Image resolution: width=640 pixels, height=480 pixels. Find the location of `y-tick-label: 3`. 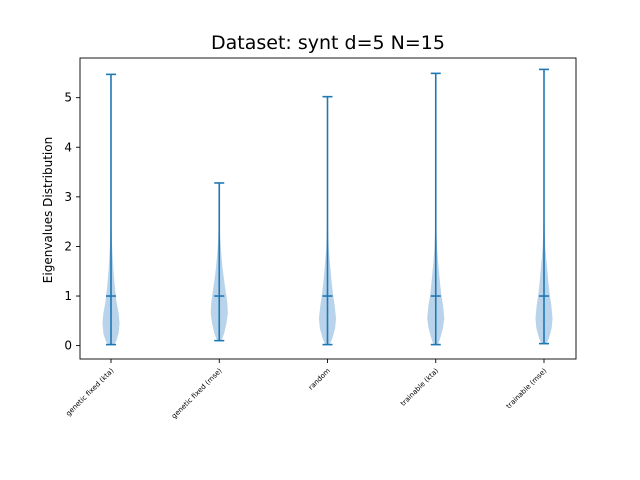

y-tick-label: 3 is located at coordinates (68, 197).